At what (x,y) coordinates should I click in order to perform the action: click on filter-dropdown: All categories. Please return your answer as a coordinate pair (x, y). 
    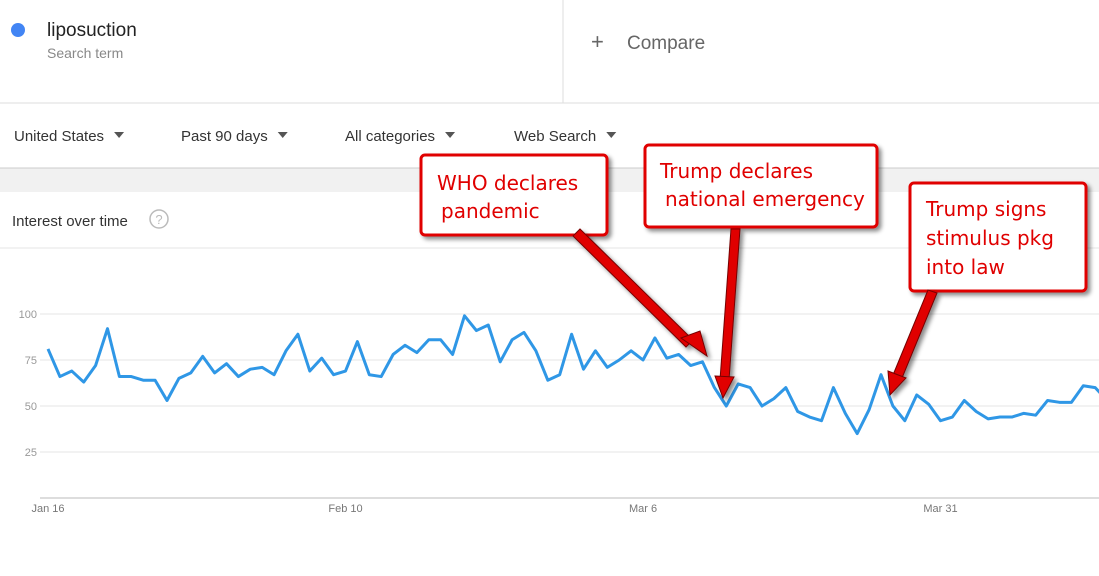
    Looking at the image, I should click on (390, 136).